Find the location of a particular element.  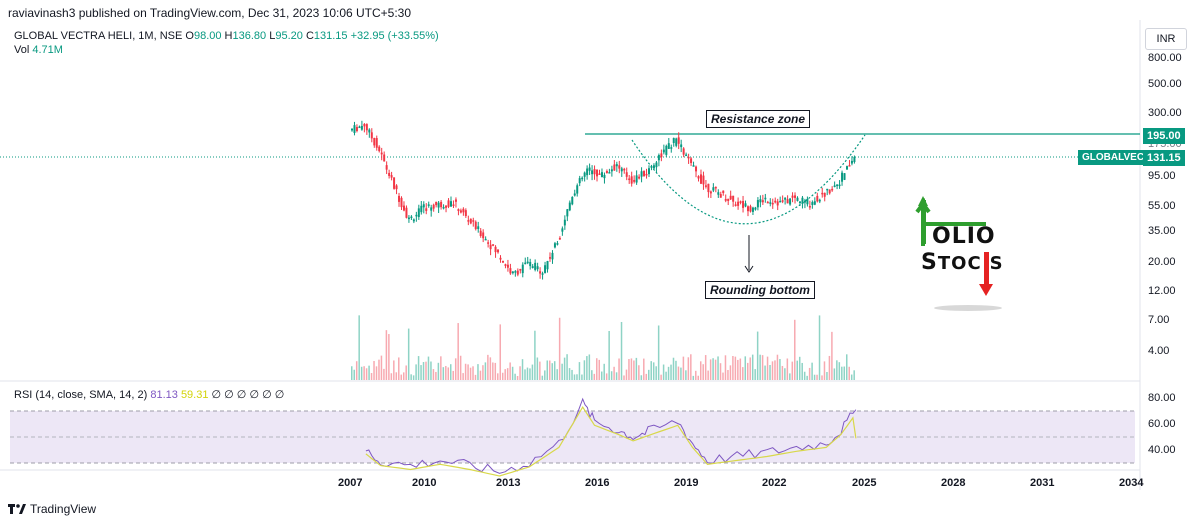

watermark-toc: TOC is located at coordinates (959, 263).